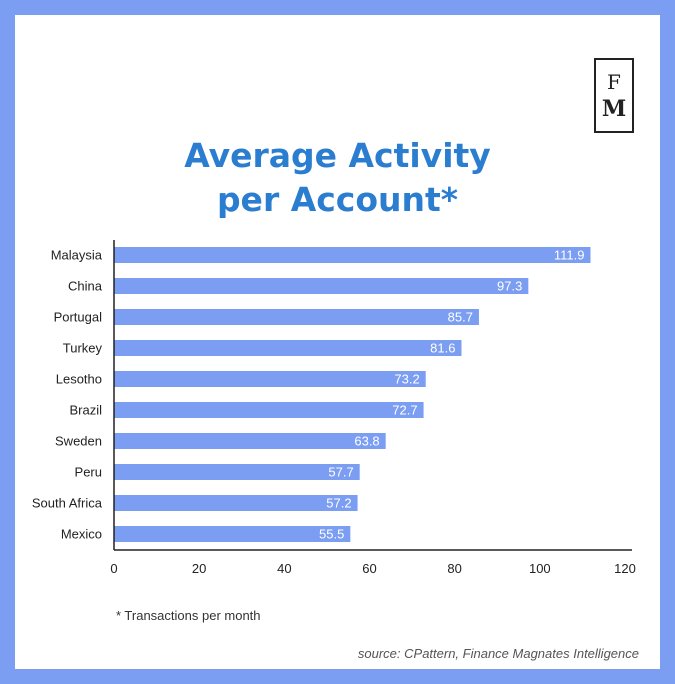  What do you see at coordinates (404, 410) in the screenshot?
I see `data-label: 72.7` at bounding box center [404, 410].